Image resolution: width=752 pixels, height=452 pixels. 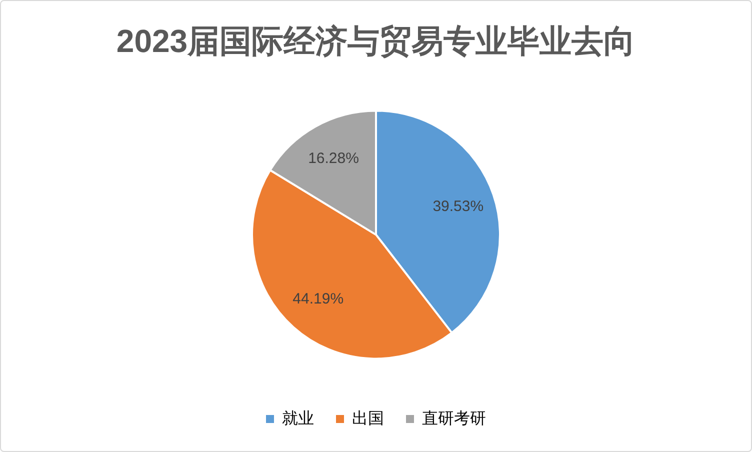 I want to click on chart-title: 2023届国际经济与贸易专业毕业去向, so click(x=376, y=41).